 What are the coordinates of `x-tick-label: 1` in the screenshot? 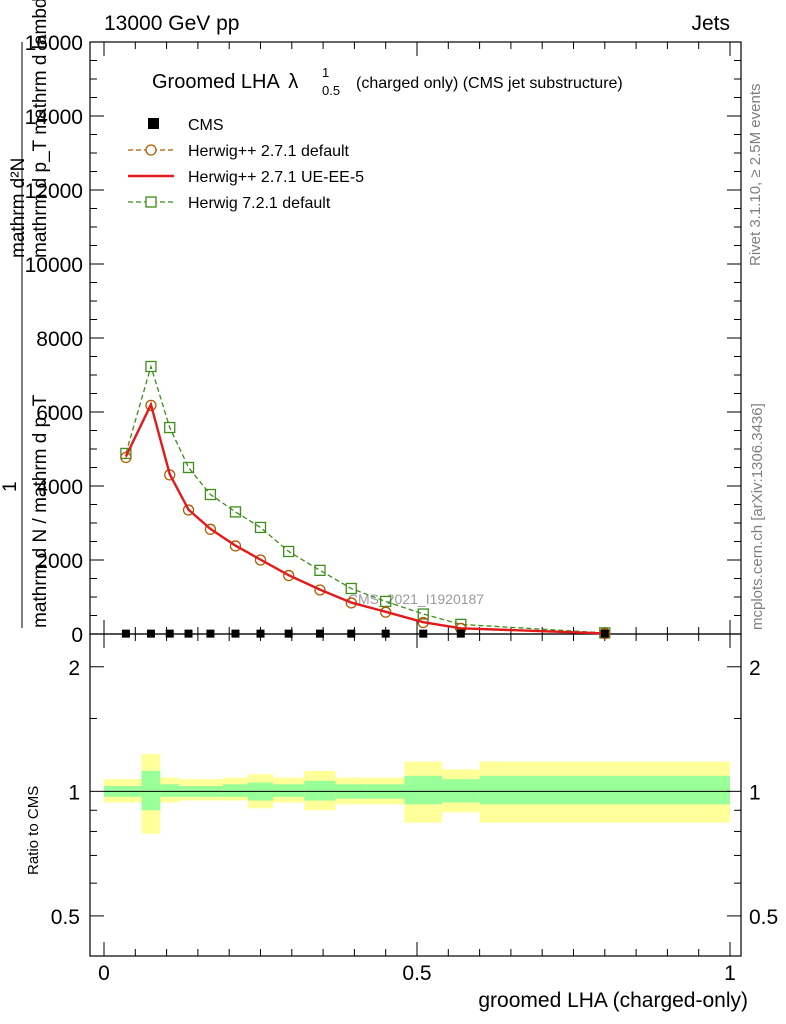 It's located at (730, 973).